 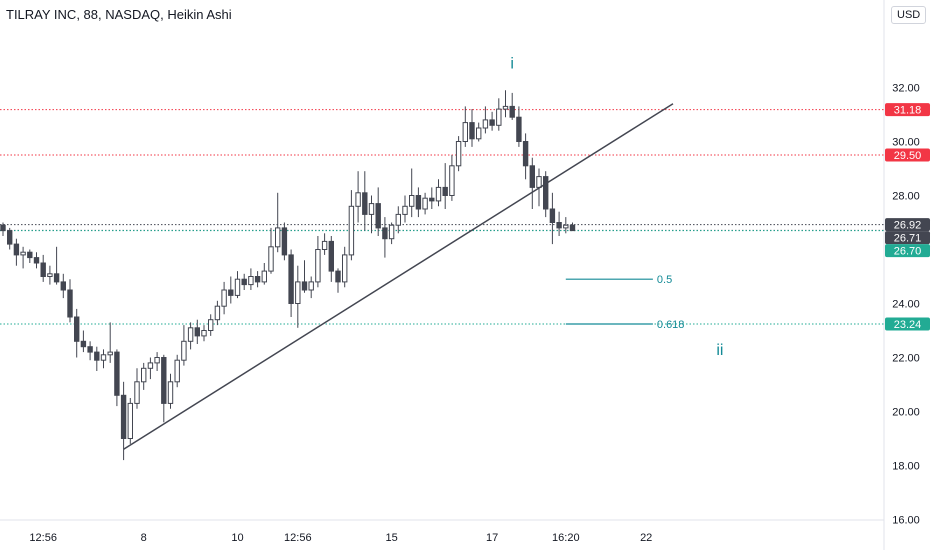 I want to click on price-tag-label: 26.92, so click(x=908, y=226).